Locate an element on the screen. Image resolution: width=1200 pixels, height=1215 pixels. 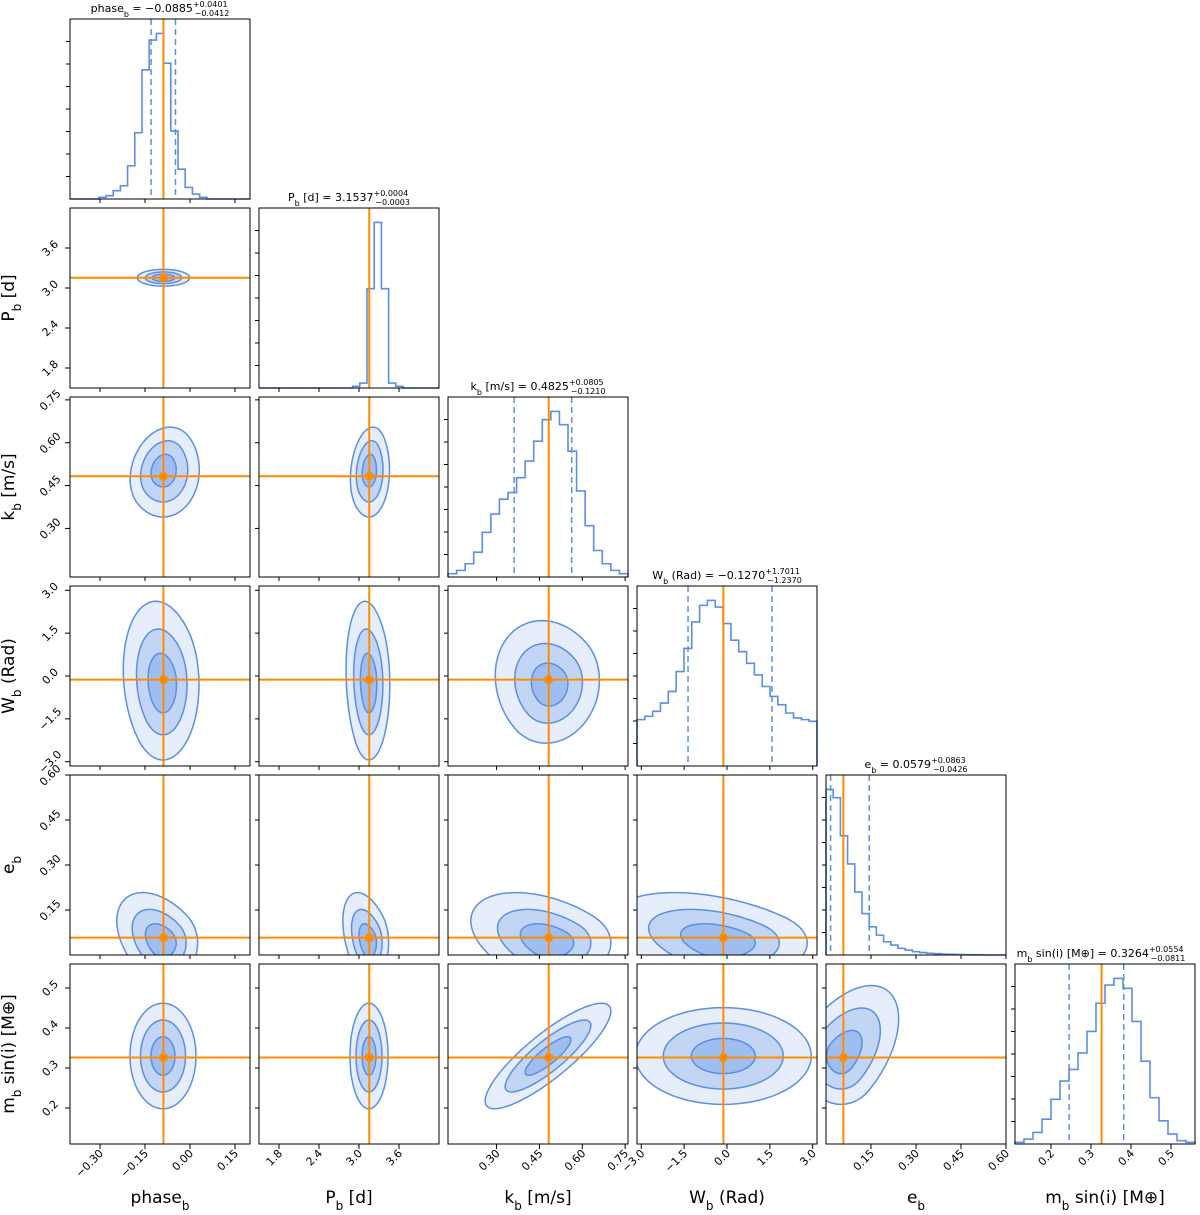
panel-title: eb = 0.0579+0.0863 −0.0426 is located at coordinates (915, 765).